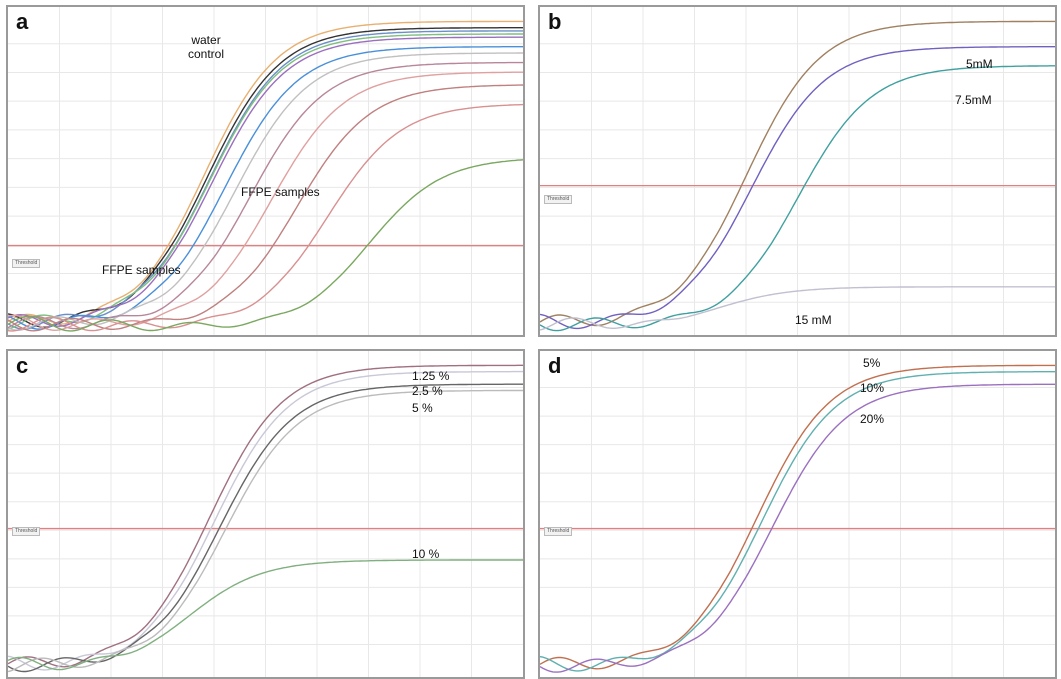 The width and height of the screenshot is (1061, 679). Describe the element at coordinates (872, 388) in the screenshot. I see `annotation-10-percent: 10%` at that location.